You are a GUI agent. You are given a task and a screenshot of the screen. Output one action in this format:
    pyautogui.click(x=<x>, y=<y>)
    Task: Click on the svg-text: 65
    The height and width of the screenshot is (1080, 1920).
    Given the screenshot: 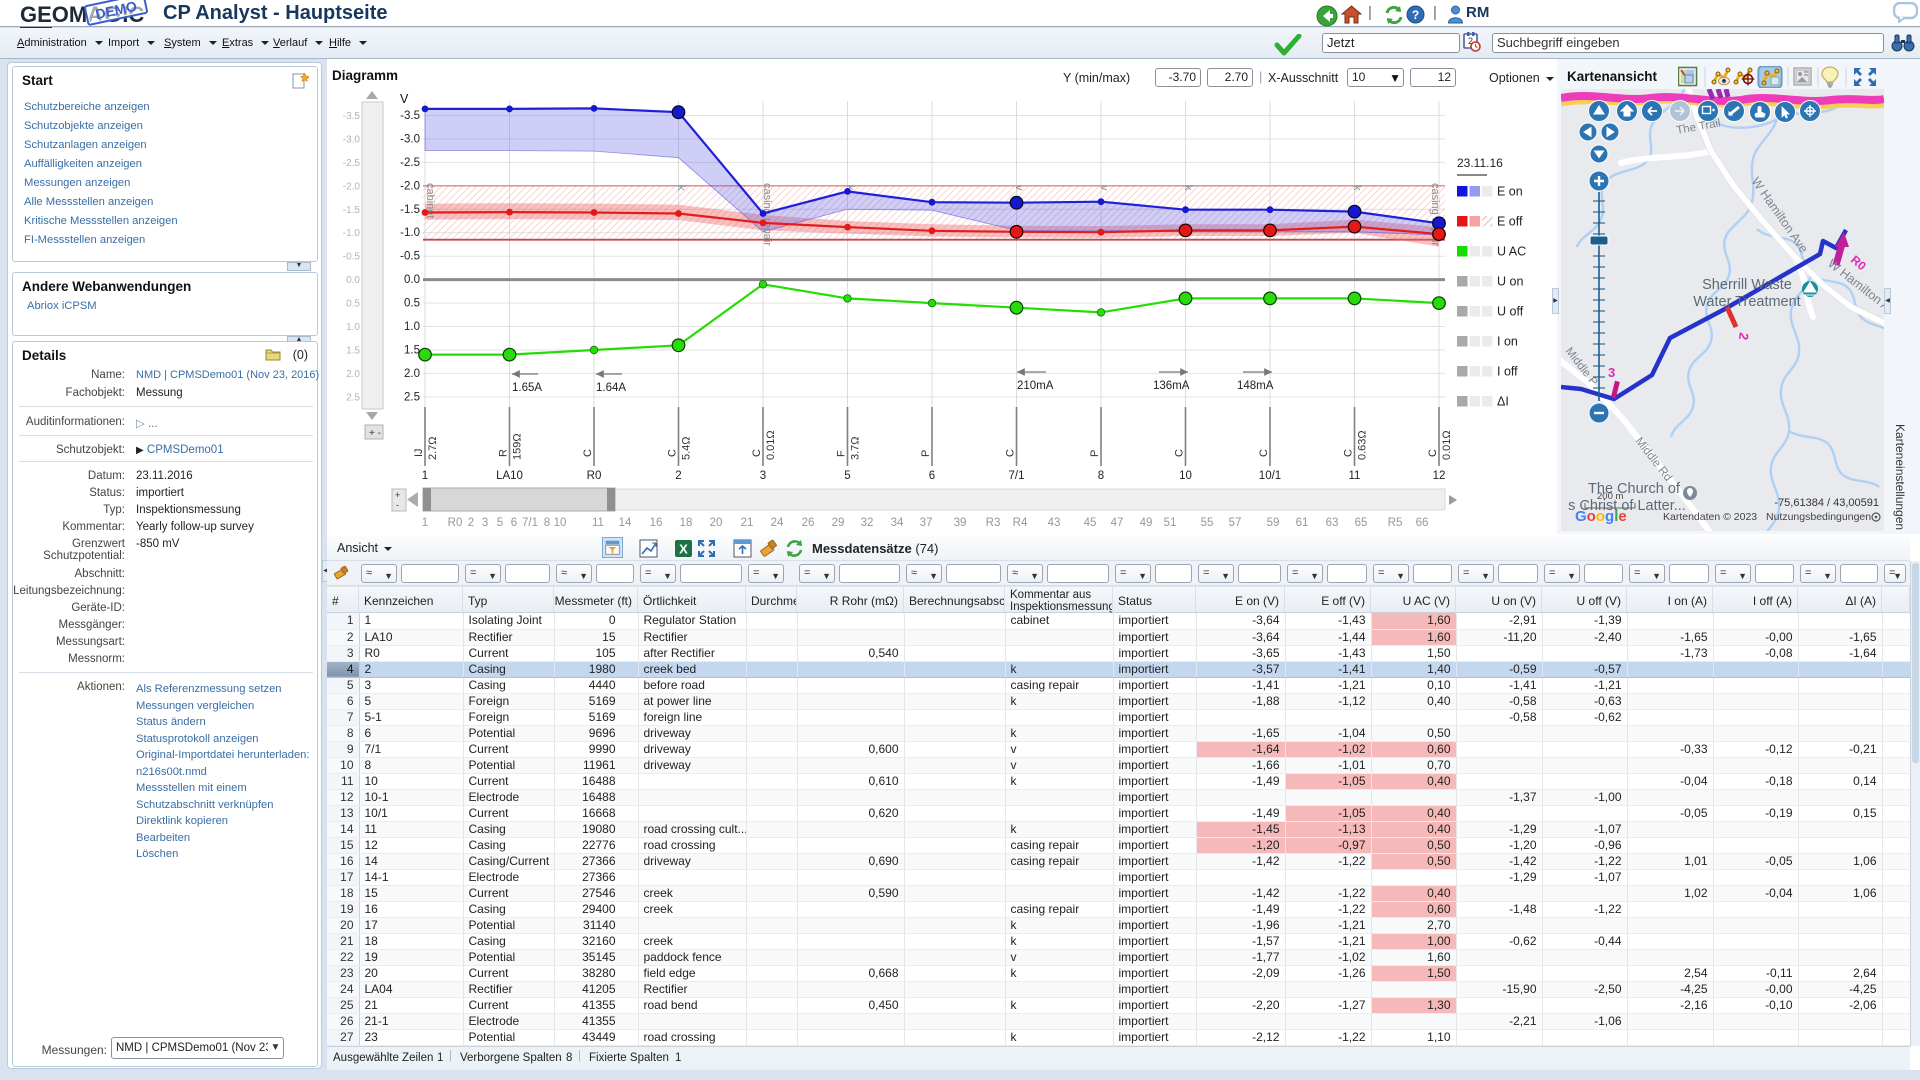 What is the action you would take?
    pyautogui.click(x=1361, y=523)
    